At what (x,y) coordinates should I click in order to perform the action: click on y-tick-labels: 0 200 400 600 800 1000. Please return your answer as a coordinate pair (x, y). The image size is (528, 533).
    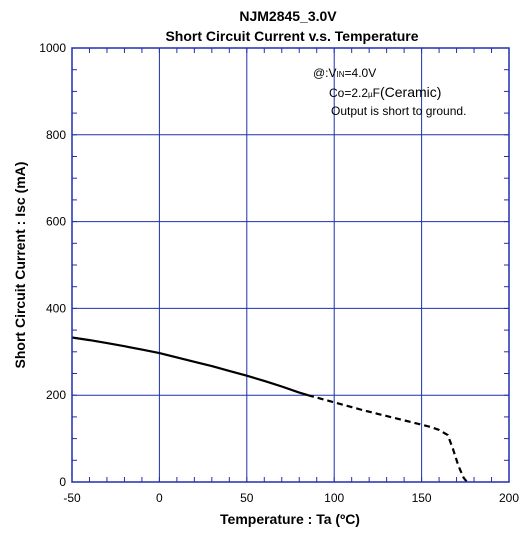
    Looking at the image, I should click on (52, 265).